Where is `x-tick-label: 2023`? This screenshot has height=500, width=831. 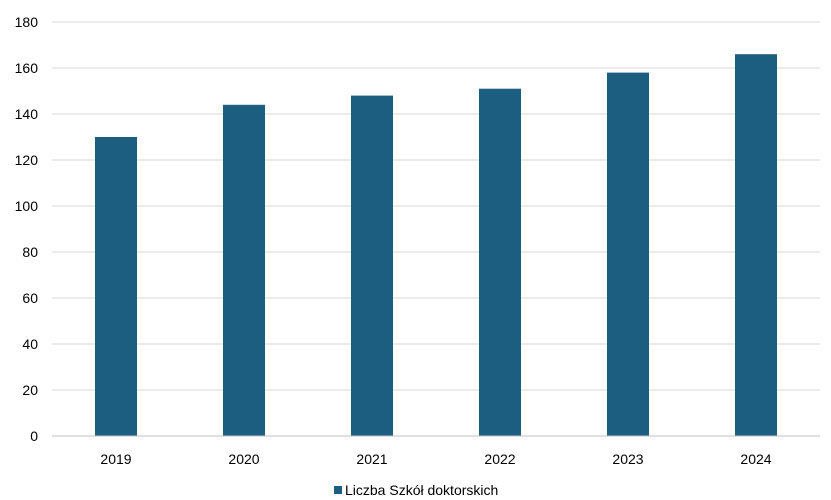 x-tick-label: 2023 is located at coordinates (627, 459).